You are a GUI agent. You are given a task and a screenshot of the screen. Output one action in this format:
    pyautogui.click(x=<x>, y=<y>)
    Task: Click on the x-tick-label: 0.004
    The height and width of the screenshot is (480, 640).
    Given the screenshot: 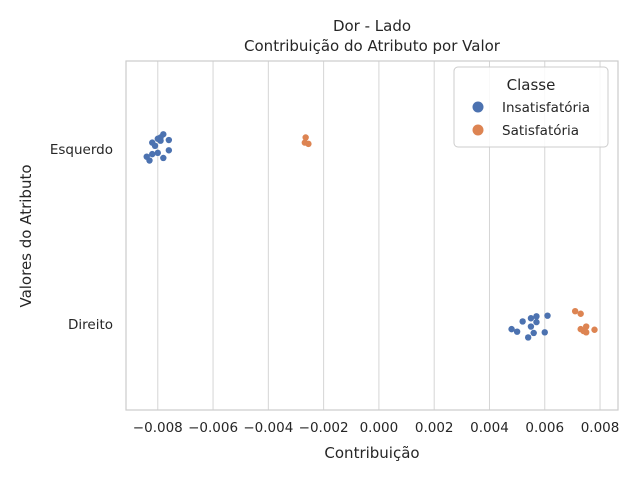 What is the action you would take?
    pyautogui.click(x=489, y=428)
    